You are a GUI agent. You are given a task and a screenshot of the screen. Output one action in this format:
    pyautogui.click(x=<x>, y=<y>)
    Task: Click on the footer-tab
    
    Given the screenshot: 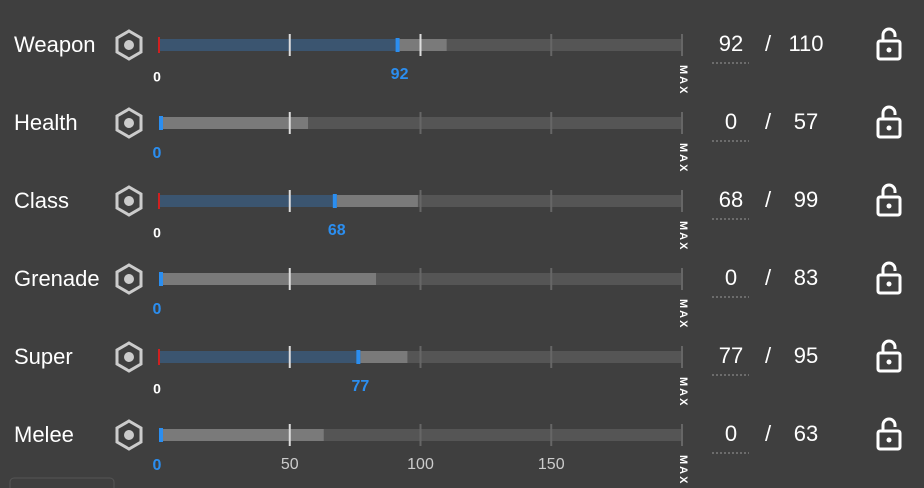 What is the action you would take?
    pyautogui.click(x=62, y=482)
    